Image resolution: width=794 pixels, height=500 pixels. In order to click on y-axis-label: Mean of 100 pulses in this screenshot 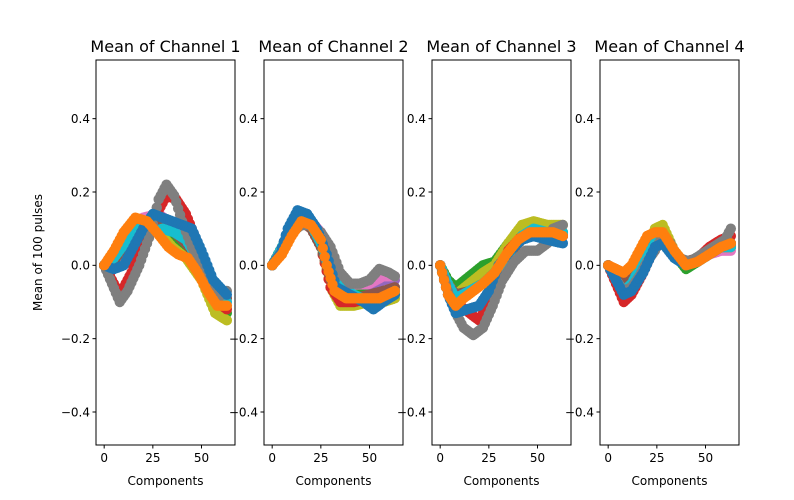, I will do `click(38, 252)`.